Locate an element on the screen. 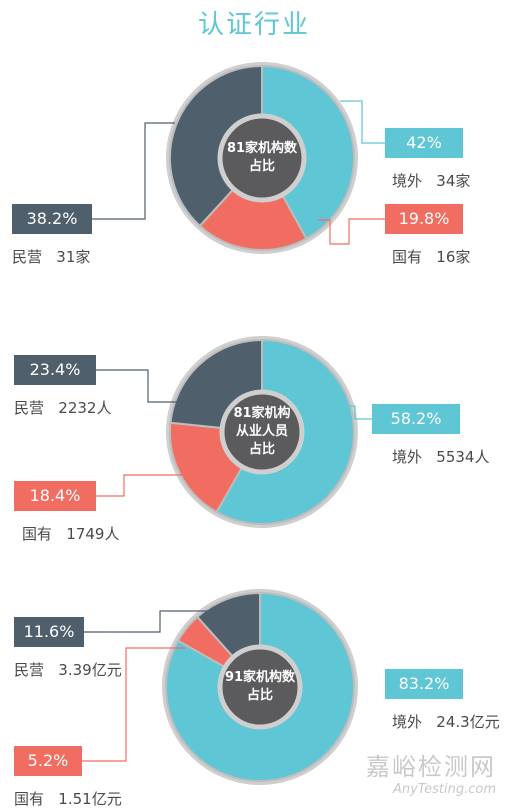 The width and height of the screenshot is (508, 809). percent-badge-private: 11.6% is located at coordinates (49, 632).